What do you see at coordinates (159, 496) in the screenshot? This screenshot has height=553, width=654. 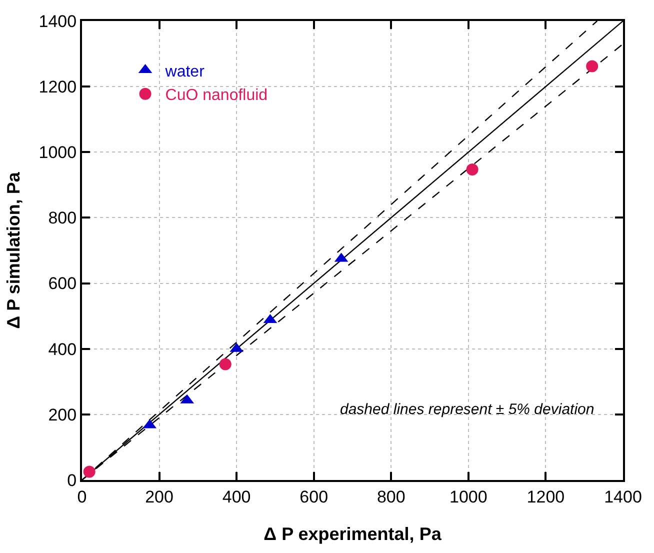 I see `x-tick-label: 200` at bounding box center [159, 496].